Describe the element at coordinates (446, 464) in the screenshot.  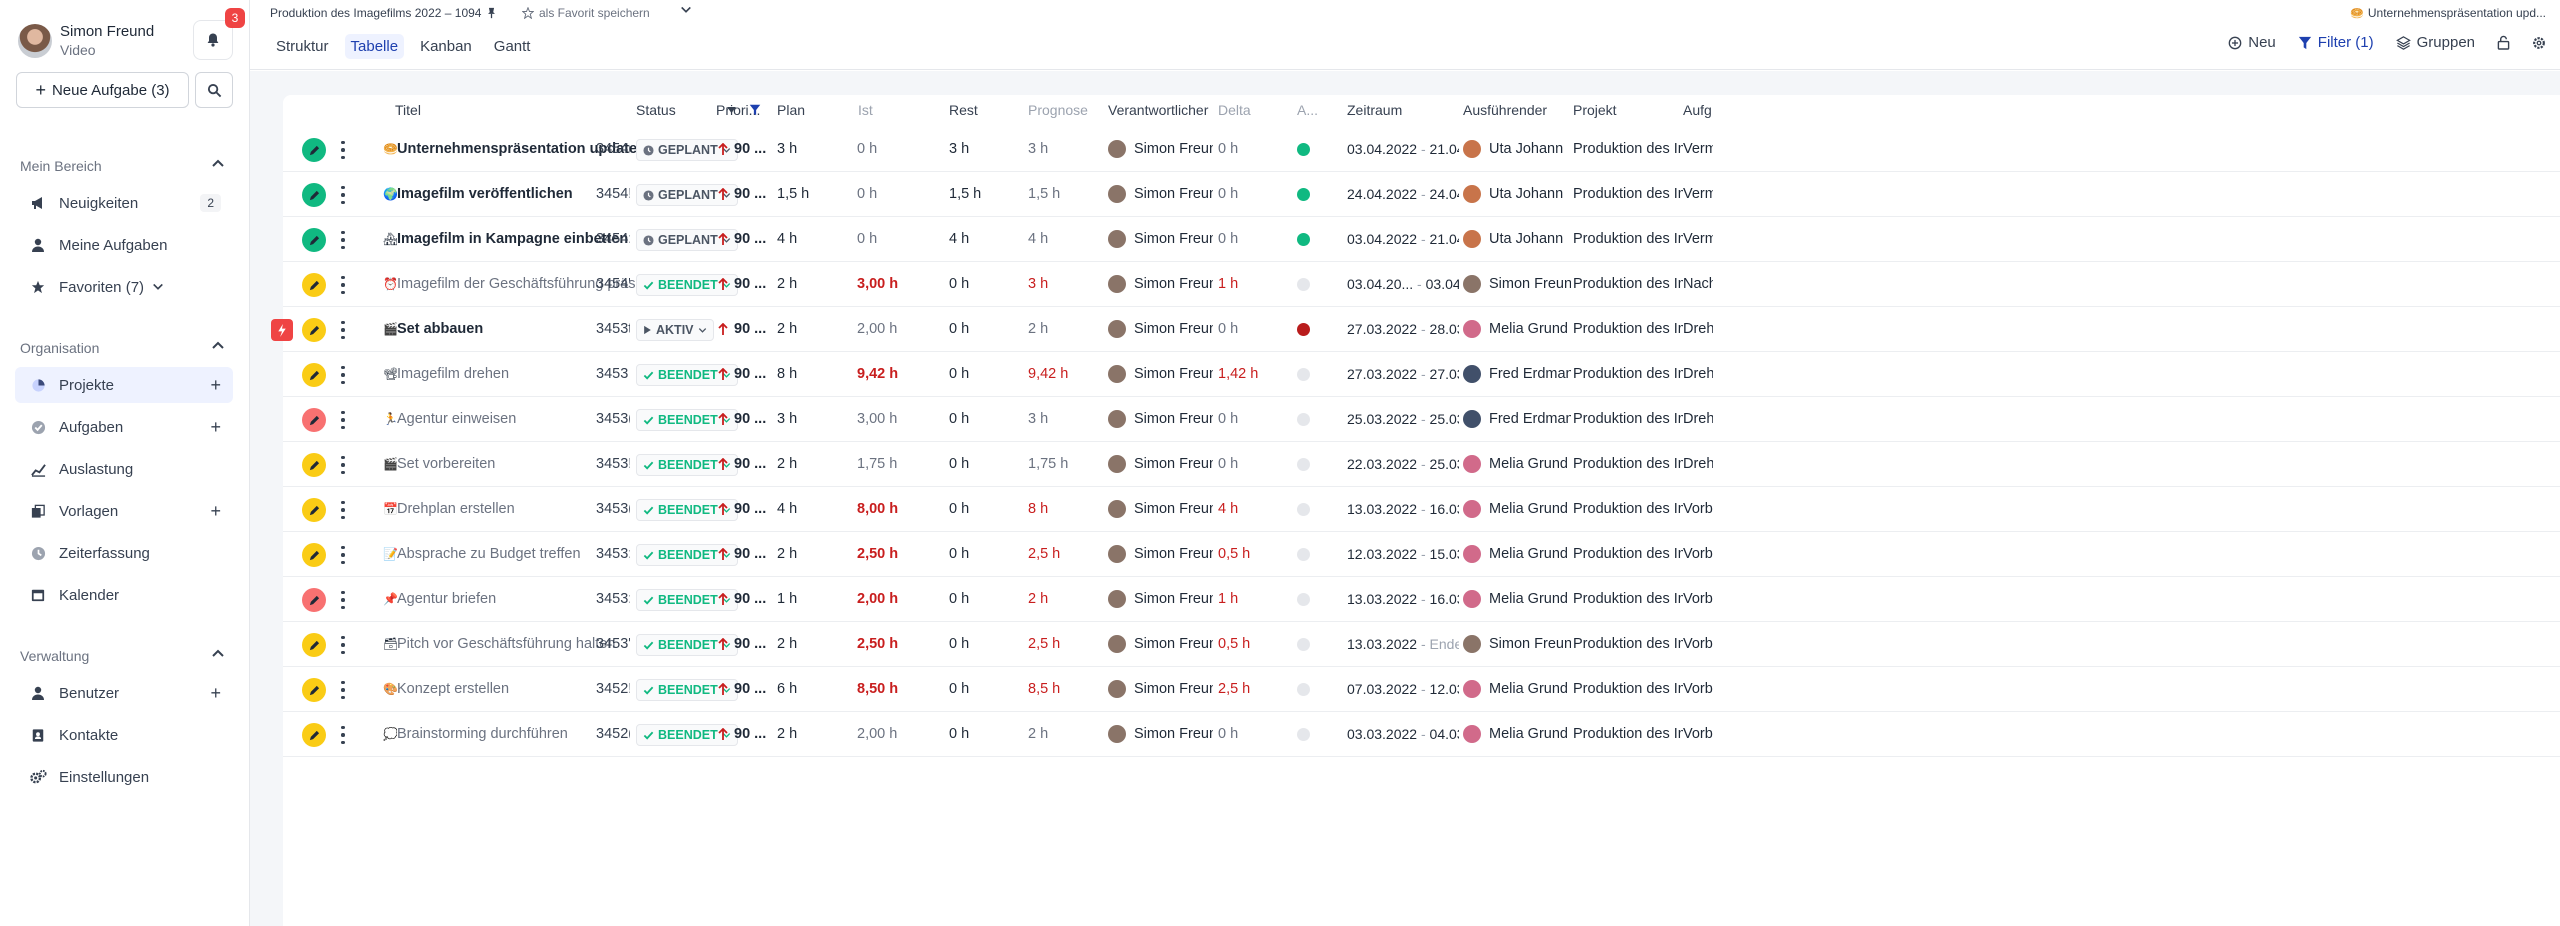
I see `task-title: Set vorbereiten` at that location.